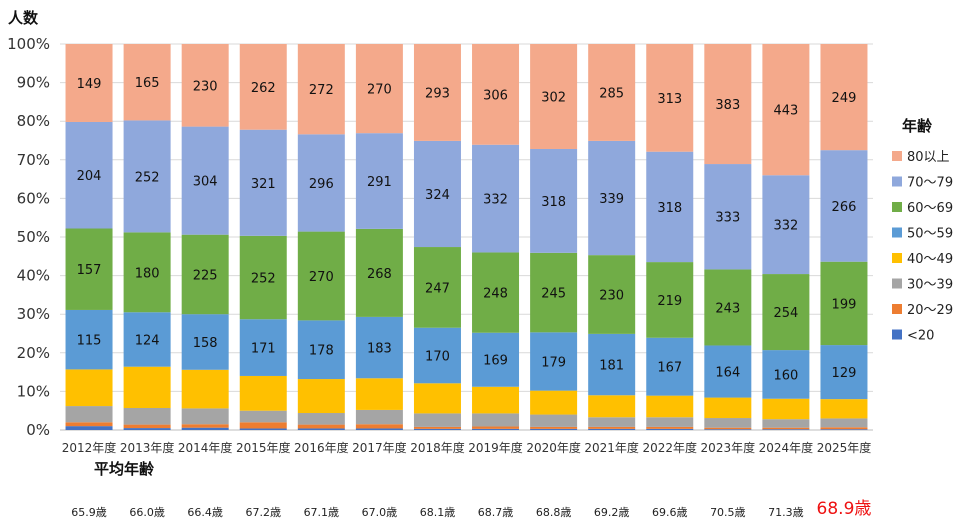 This screenshot has width=955, height=522. What do you see at coordinates (380, 512) in the screenshot?
I see `average-age-value: 67.0歳` at bounding box center [380, 512].